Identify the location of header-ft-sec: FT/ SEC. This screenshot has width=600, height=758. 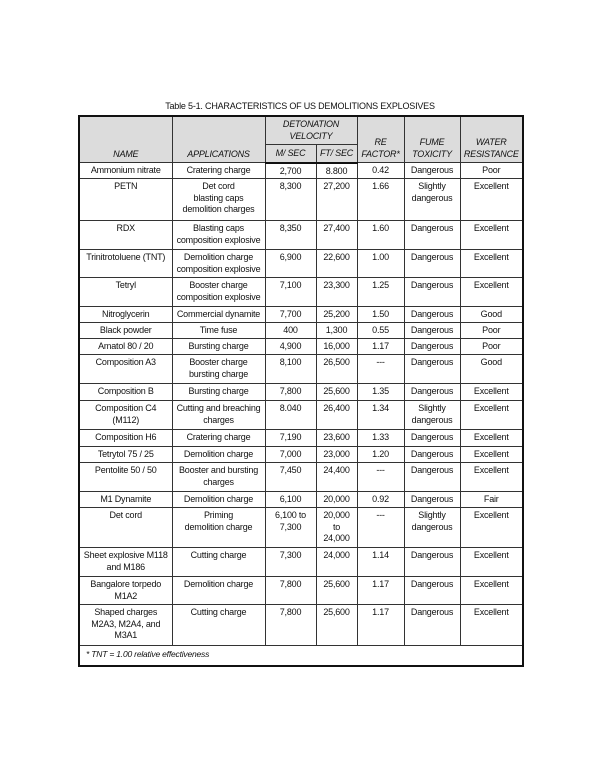
(336, 154).